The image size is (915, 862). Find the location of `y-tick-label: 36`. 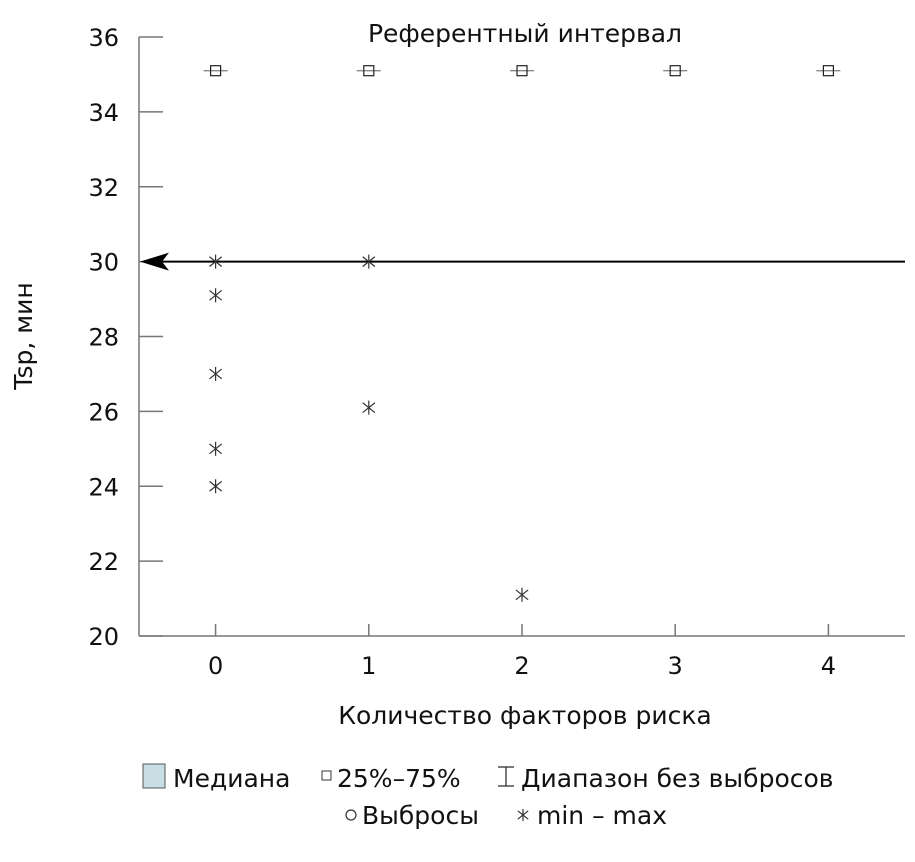

y-tick-label: 36 is located at coordinates (103, 38).